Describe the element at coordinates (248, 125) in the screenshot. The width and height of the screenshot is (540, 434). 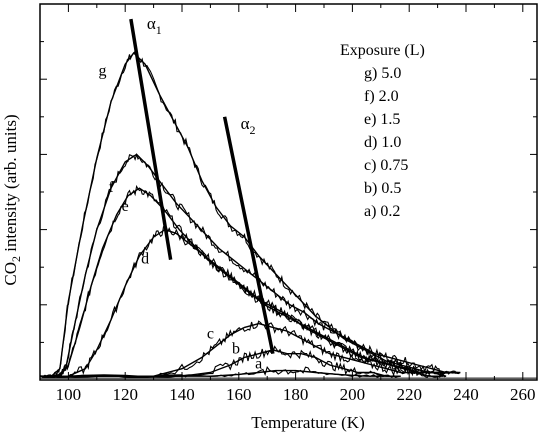
I see `alpha2-label: α2` at that location.